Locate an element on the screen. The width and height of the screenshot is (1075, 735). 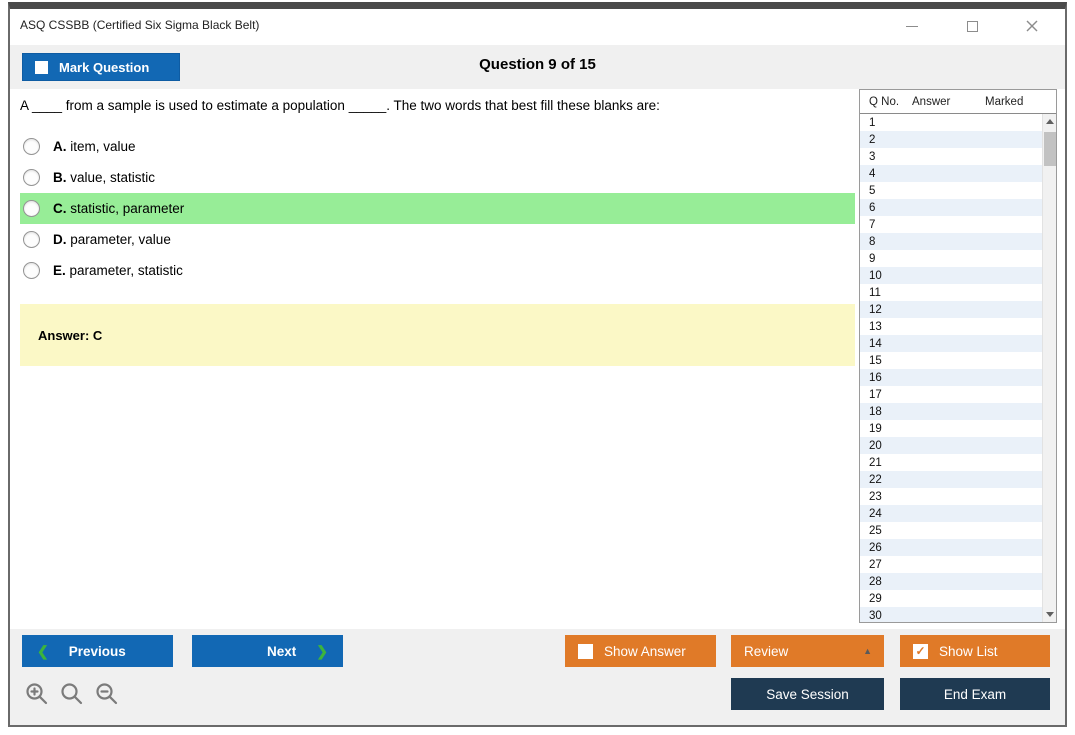
end-exam-button: End Exam is located at coordinates (975, 694).